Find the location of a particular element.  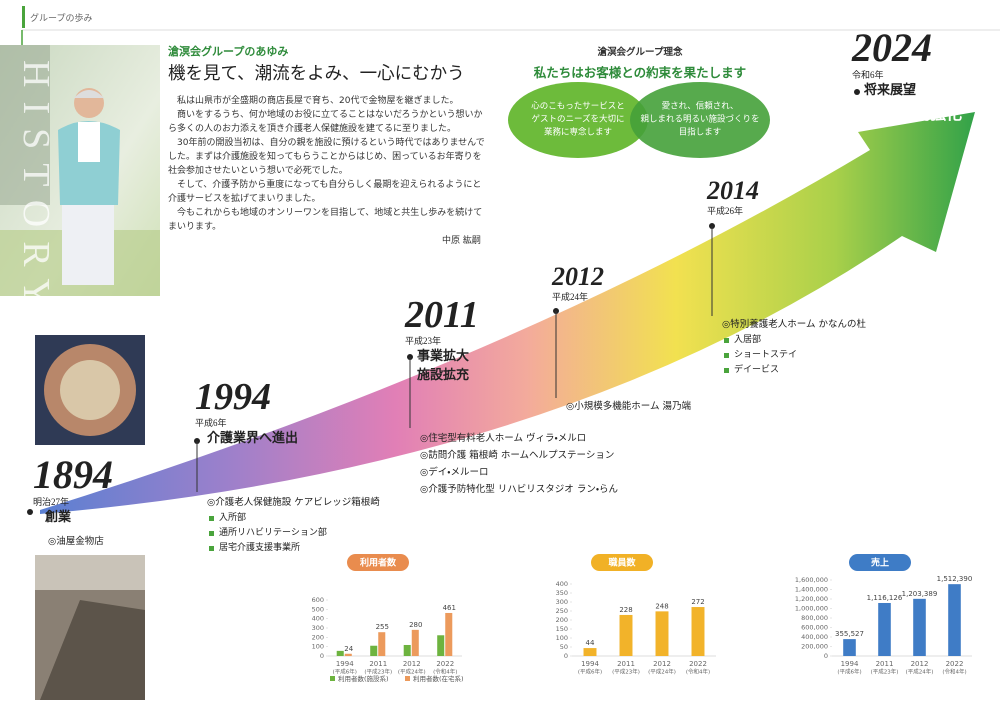

timeline-items: ◎小規模多機能ホーム 湯乃端 is located at coordinates (628, 406).